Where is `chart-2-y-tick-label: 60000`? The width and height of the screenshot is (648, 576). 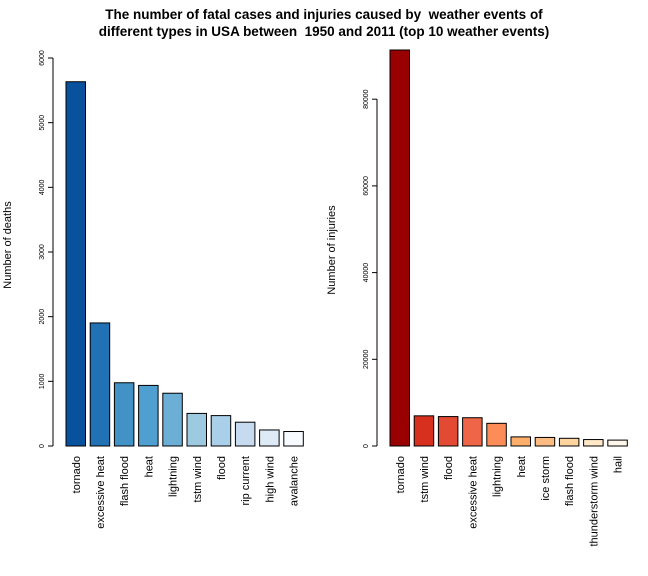 chart-2-y-tick-label: 60000 is located at coordinates (366, 186).